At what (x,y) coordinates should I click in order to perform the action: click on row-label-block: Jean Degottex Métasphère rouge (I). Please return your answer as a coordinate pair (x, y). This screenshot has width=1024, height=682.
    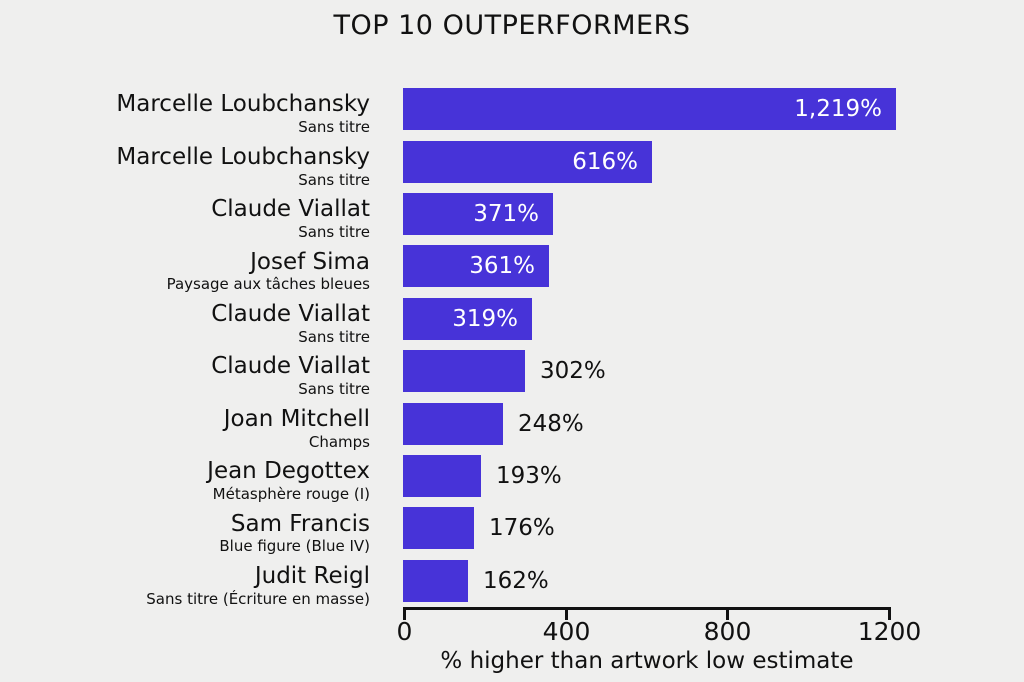
    Looking at the image, I should click on (185, 476).